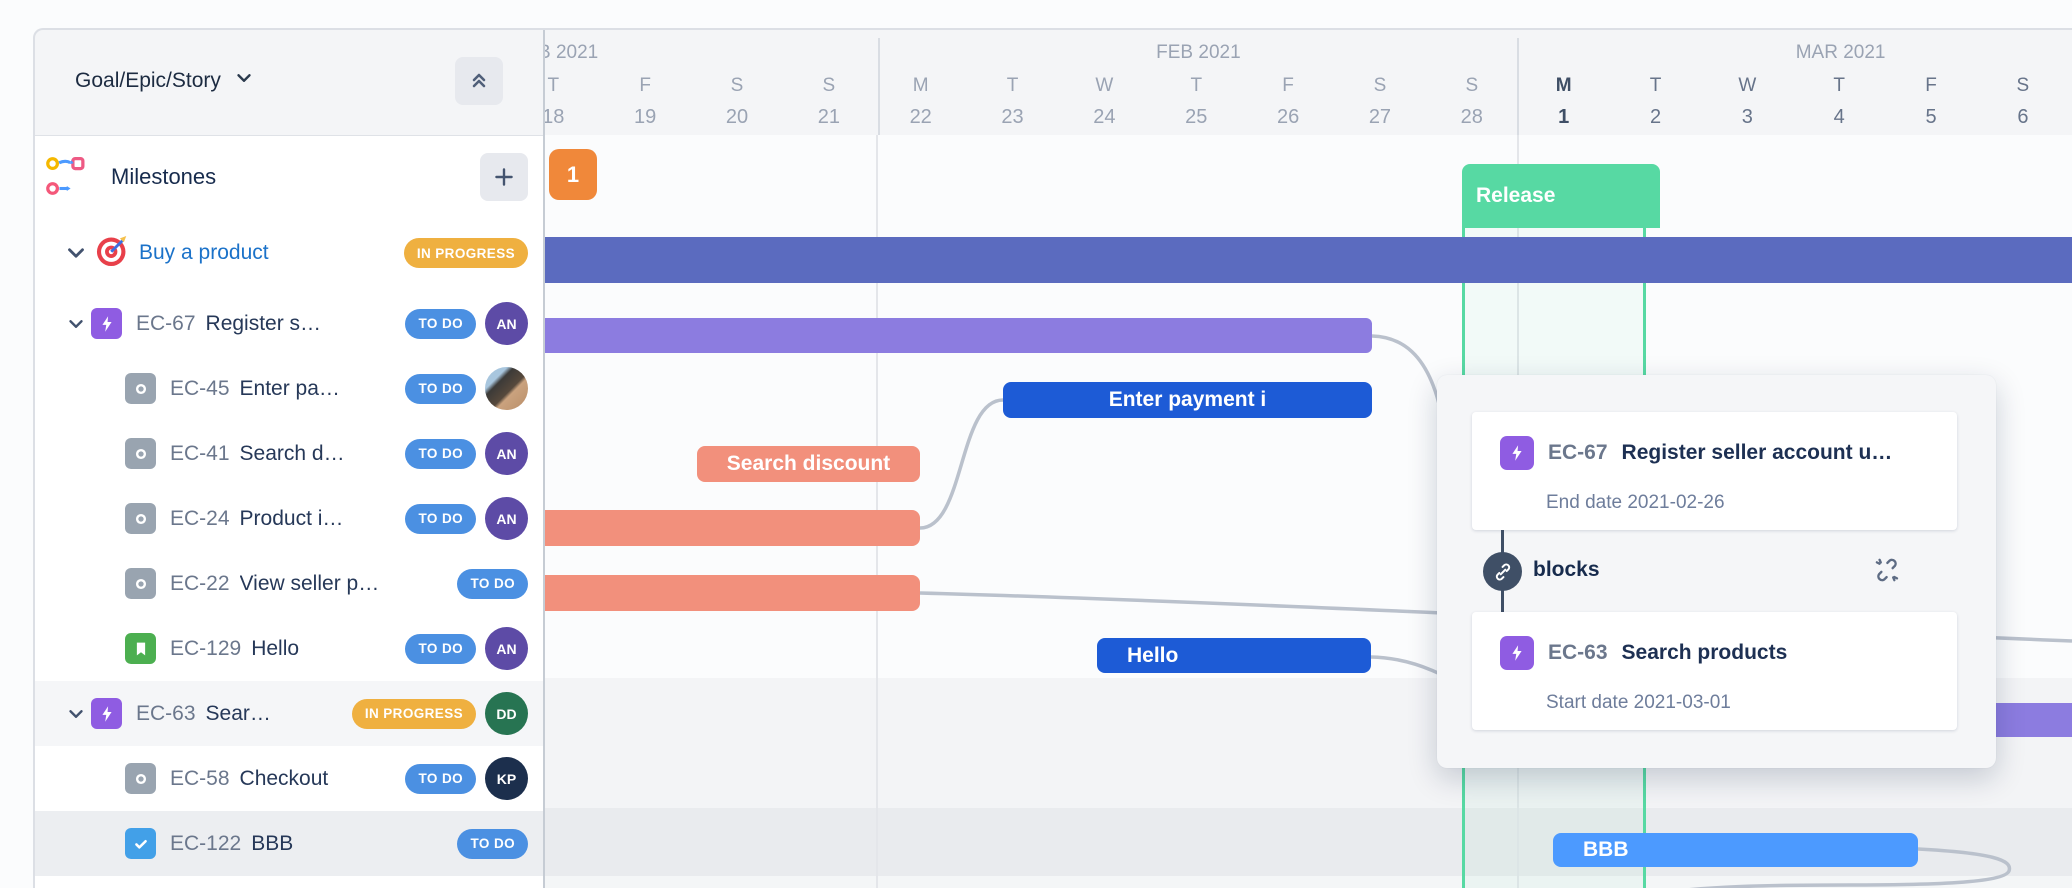 The height and width of the screenshot is (888, 2072). I want to click on sidebar-row-ec22: EC-22 View seller p… TO DO, so click(288, 583).